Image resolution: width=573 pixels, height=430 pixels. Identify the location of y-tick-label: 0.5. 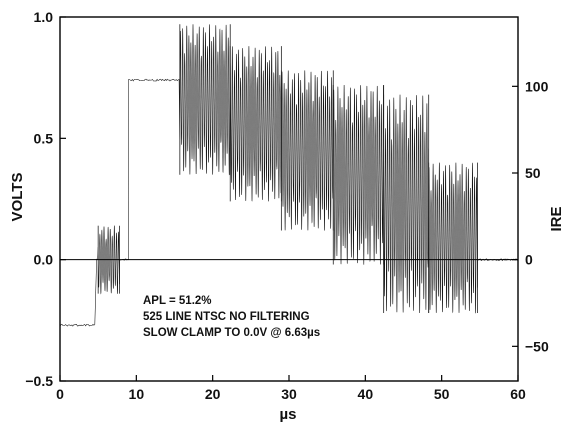
(44, 138).